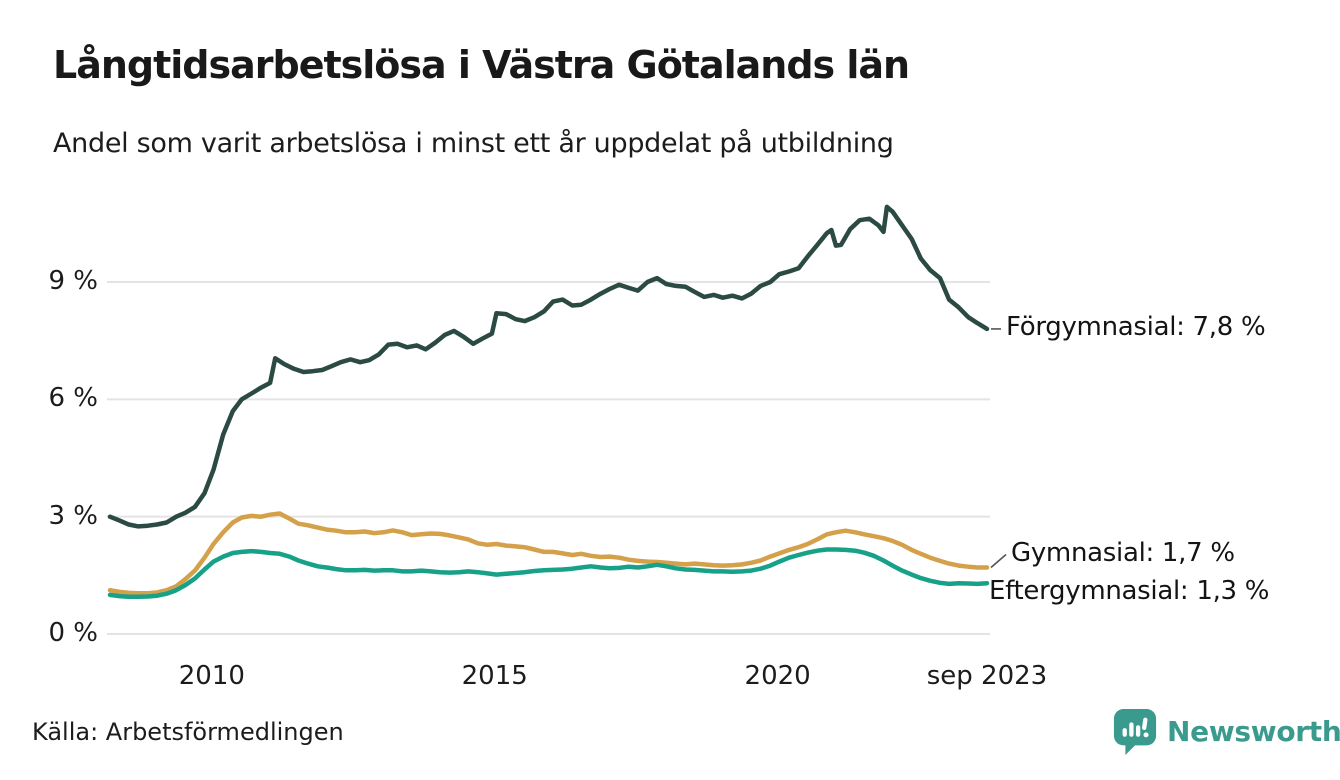 The image size is (1340, 780). What do you see at coordinates (1136, 326) in the screenshot?
I see `series-end-label: Förgymnasial: 7,8 %` at bounding box center [1136, 326].